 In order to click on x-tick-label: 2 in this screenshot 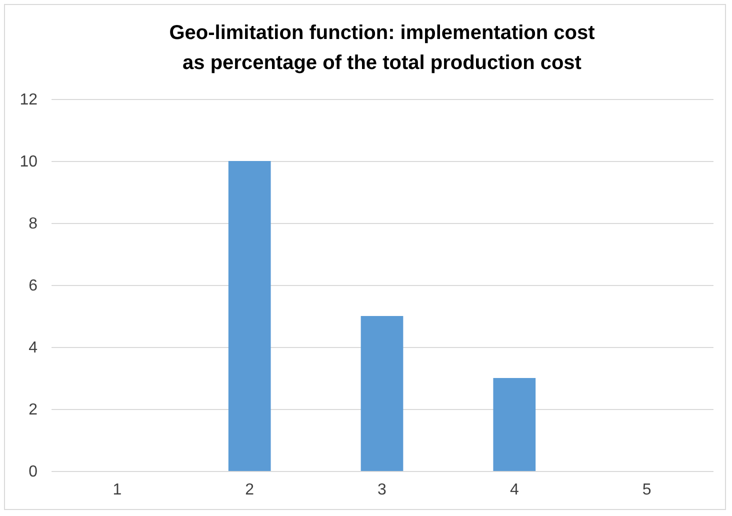, I will do `click(249, 490)`.